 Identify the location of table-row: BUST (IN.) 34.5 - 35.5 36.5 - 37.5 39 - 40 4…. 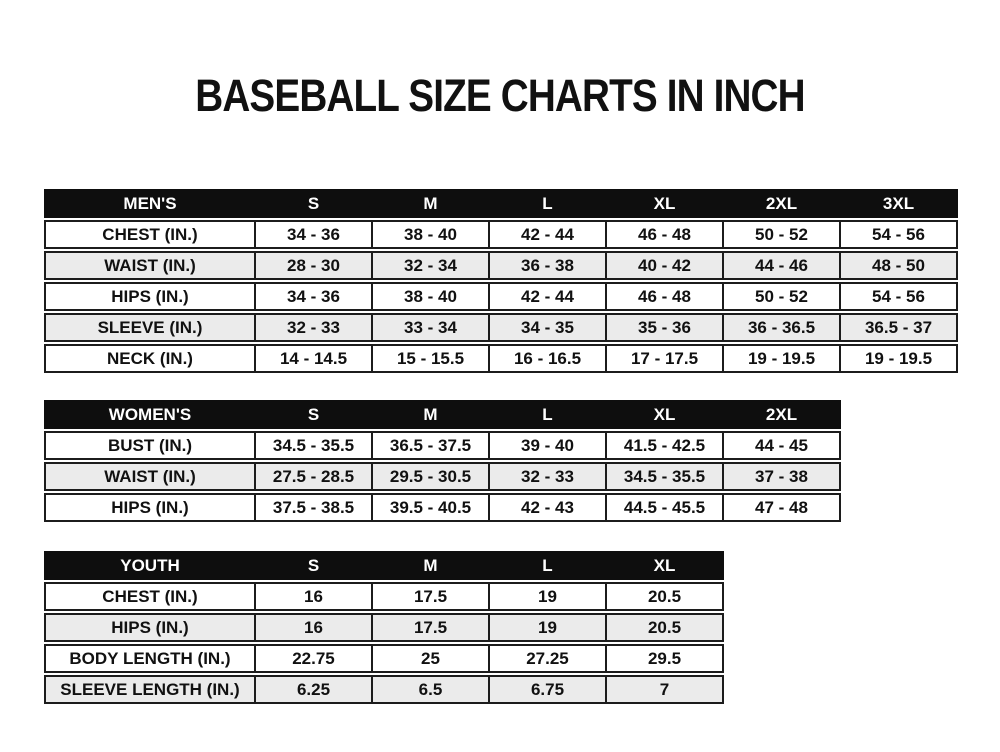
(442, 445).